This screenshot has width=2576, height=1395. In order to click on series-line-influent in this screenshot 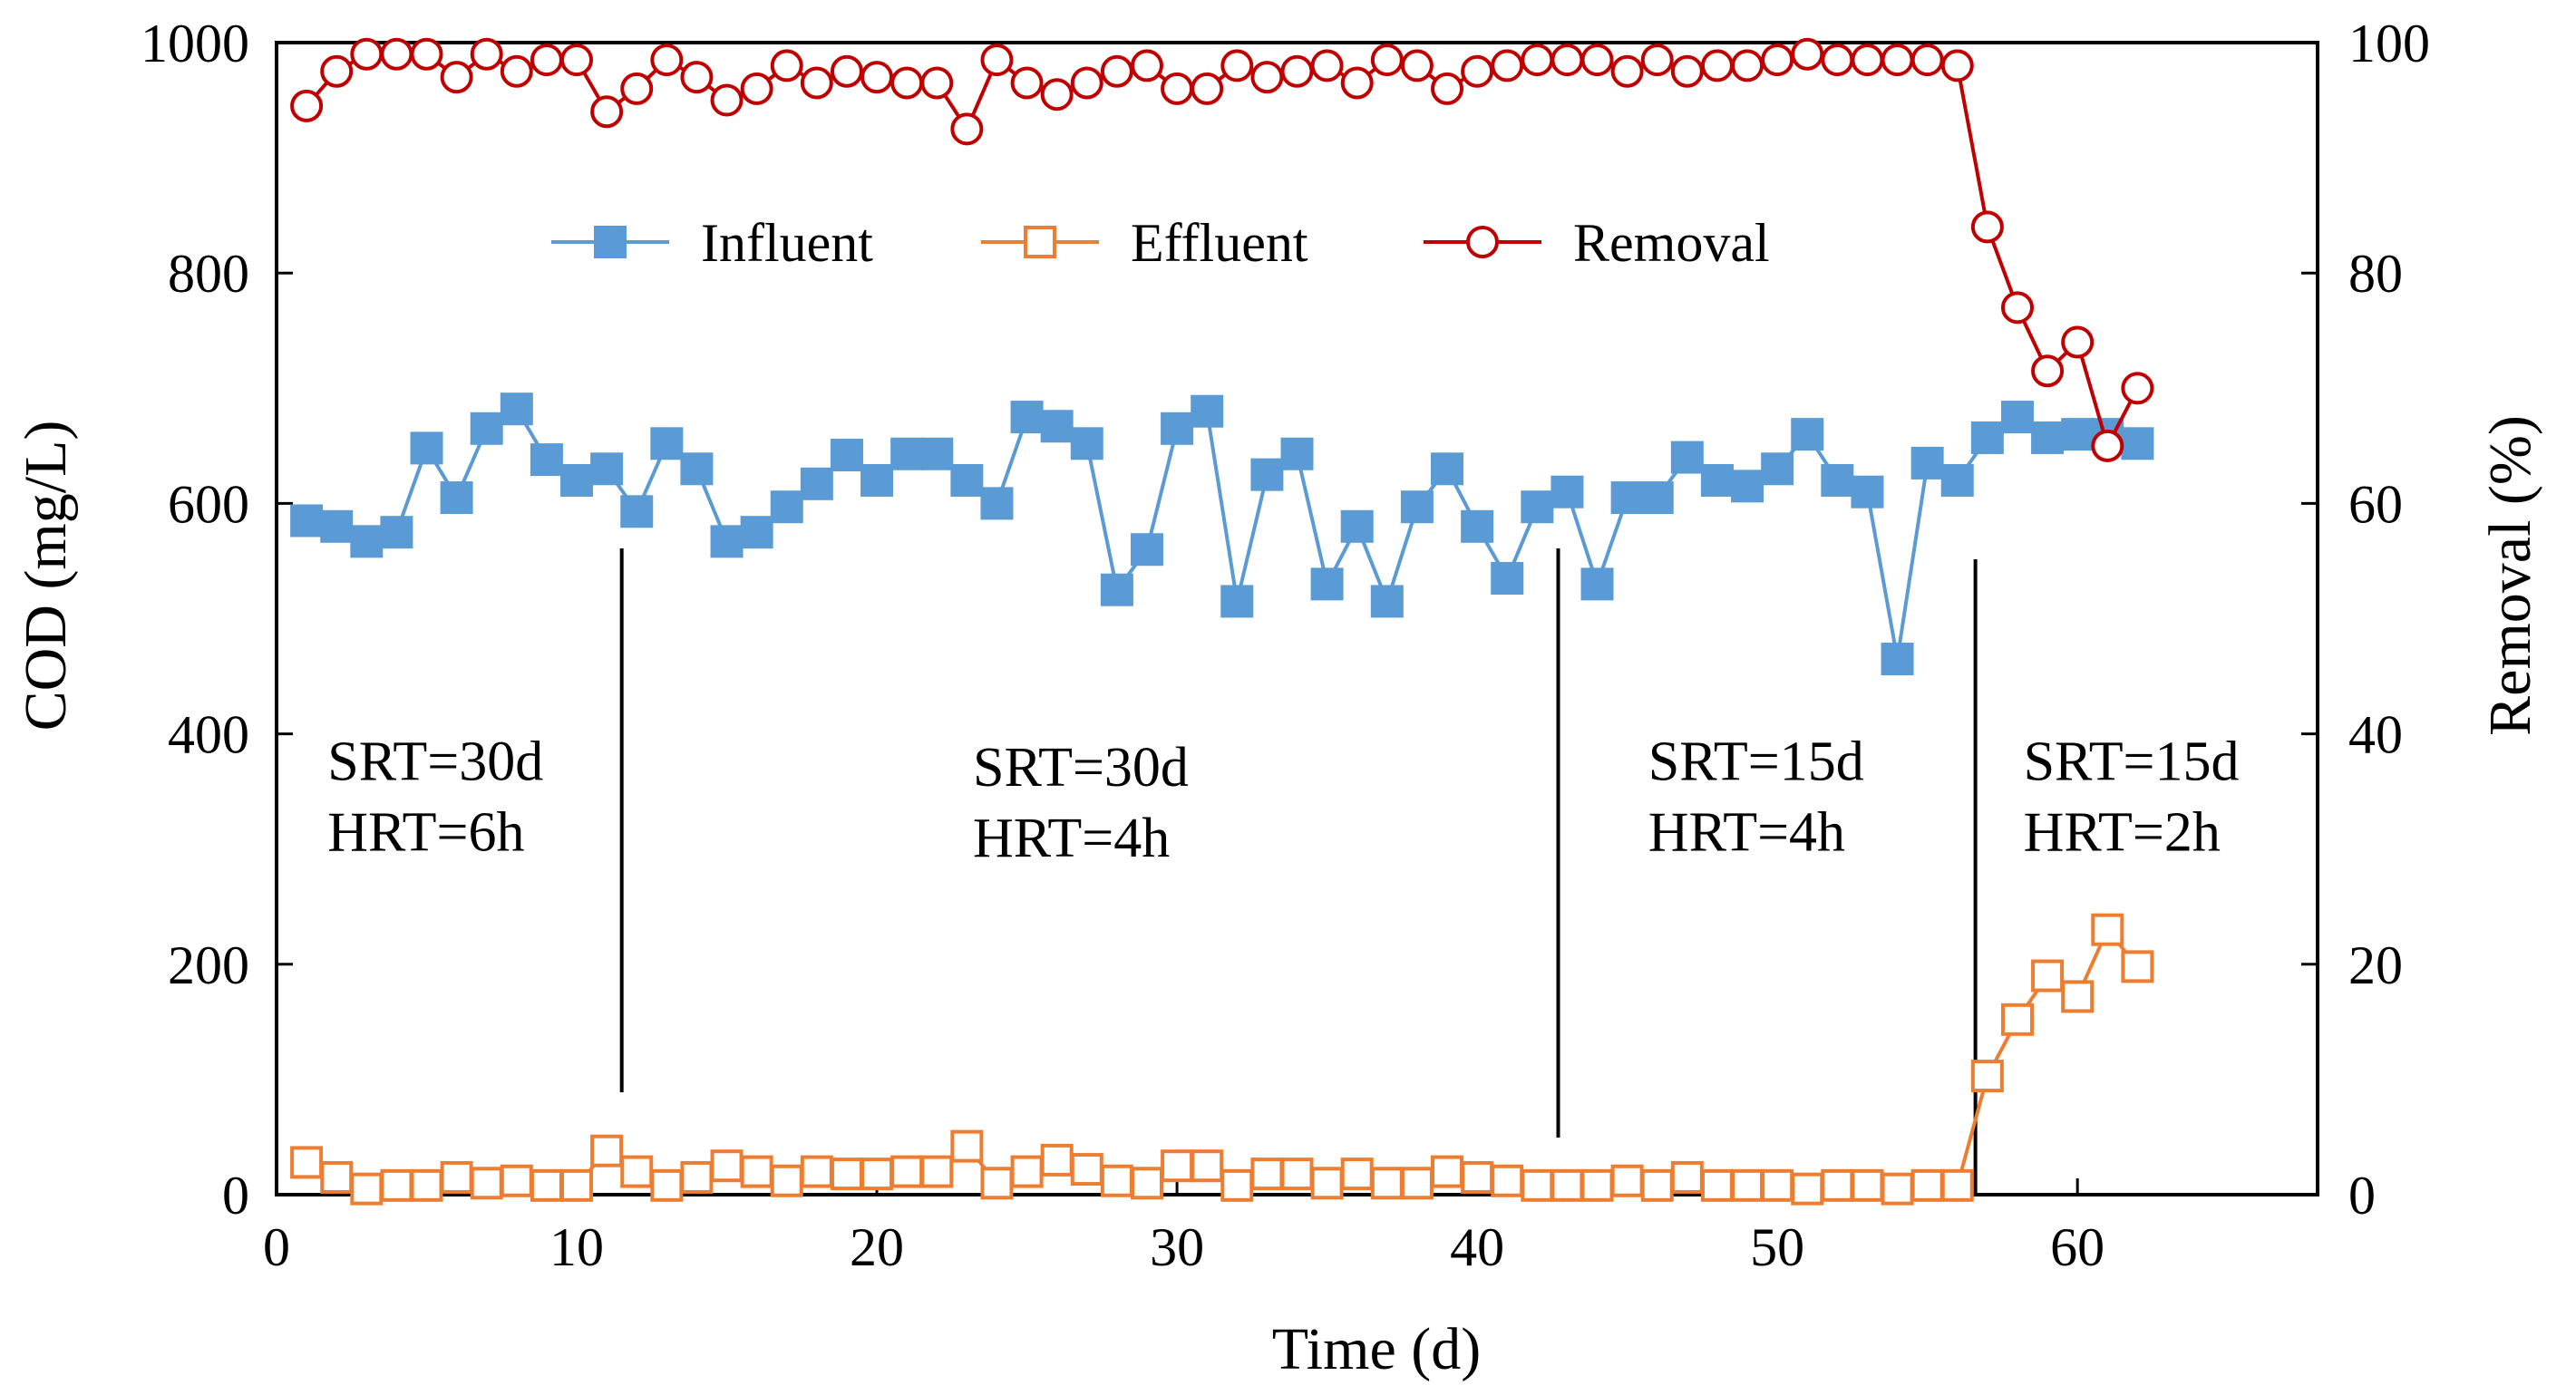, I will do `click(1222, 533)`.